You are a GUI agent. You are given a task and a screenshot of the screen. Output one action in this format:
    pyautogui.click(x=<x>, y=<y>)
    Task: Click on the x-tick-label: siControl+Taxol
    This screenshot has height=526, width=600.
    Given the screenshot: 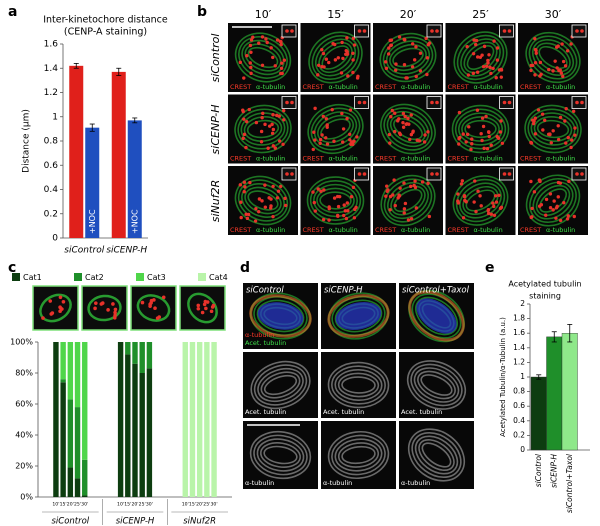 What is the action you would take?
    pyautogui.click(x=569, y=483)
    